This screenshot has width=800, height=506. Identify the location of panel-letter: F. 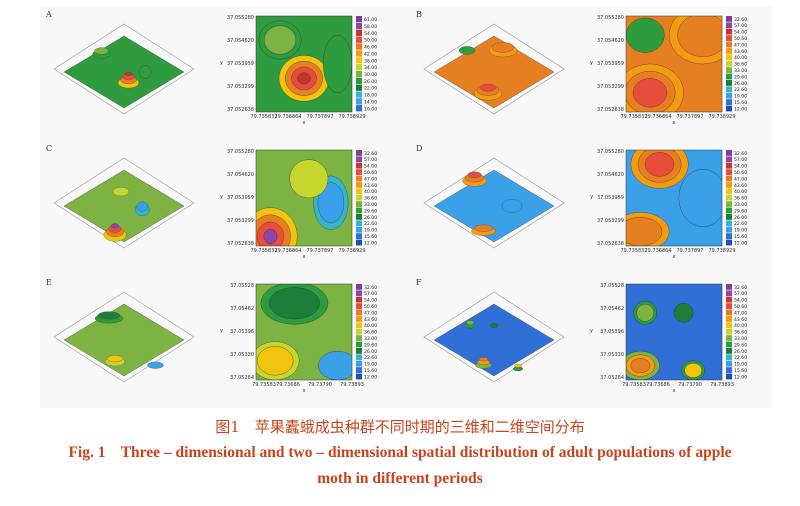
(419, 282).